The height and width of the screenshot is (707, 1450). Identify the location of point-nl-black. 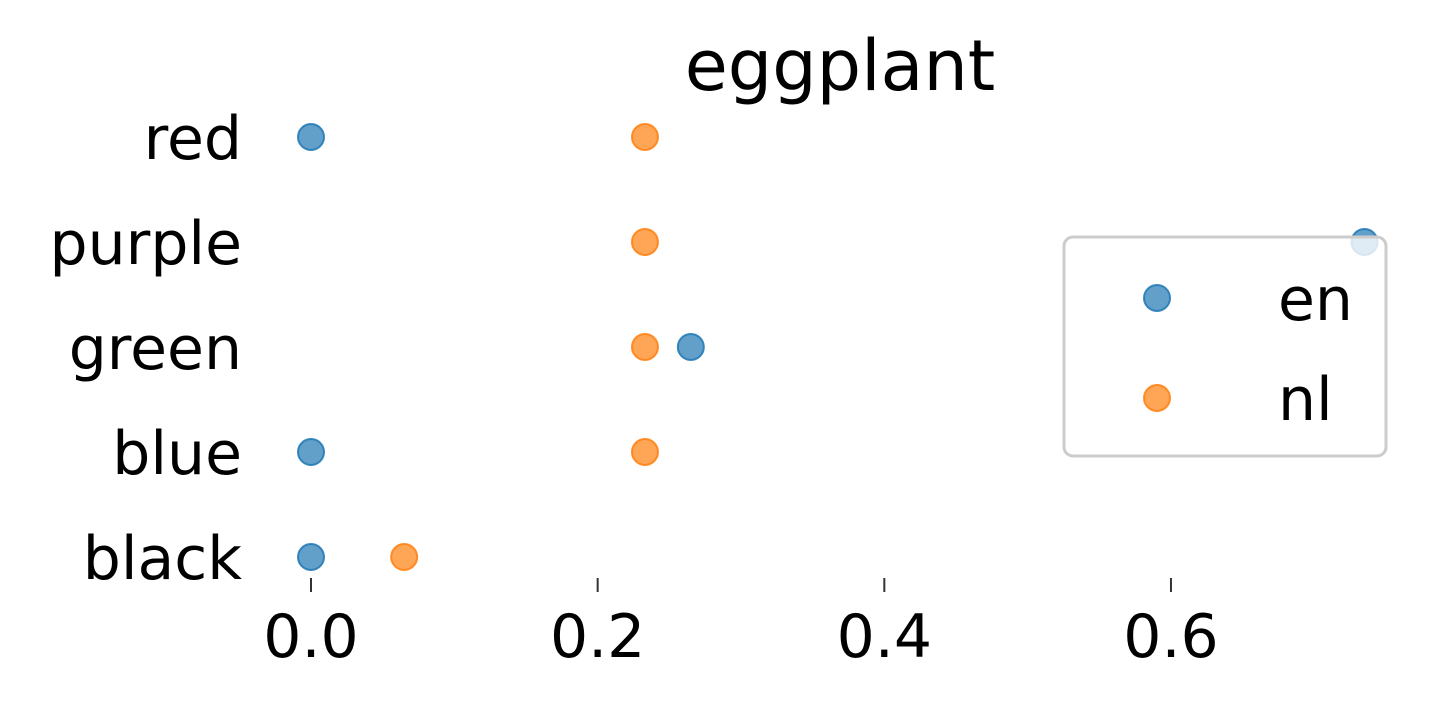
(404, 557).